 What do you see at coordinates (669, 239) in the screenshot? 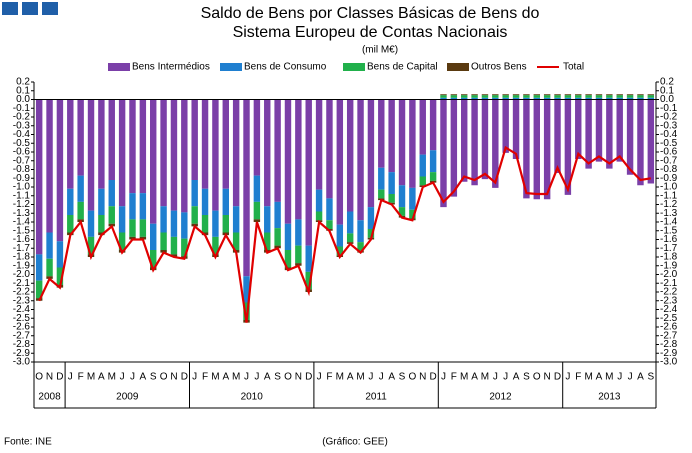
I see `y2-tick-label: -1.6` at bounding box center [669, 239].